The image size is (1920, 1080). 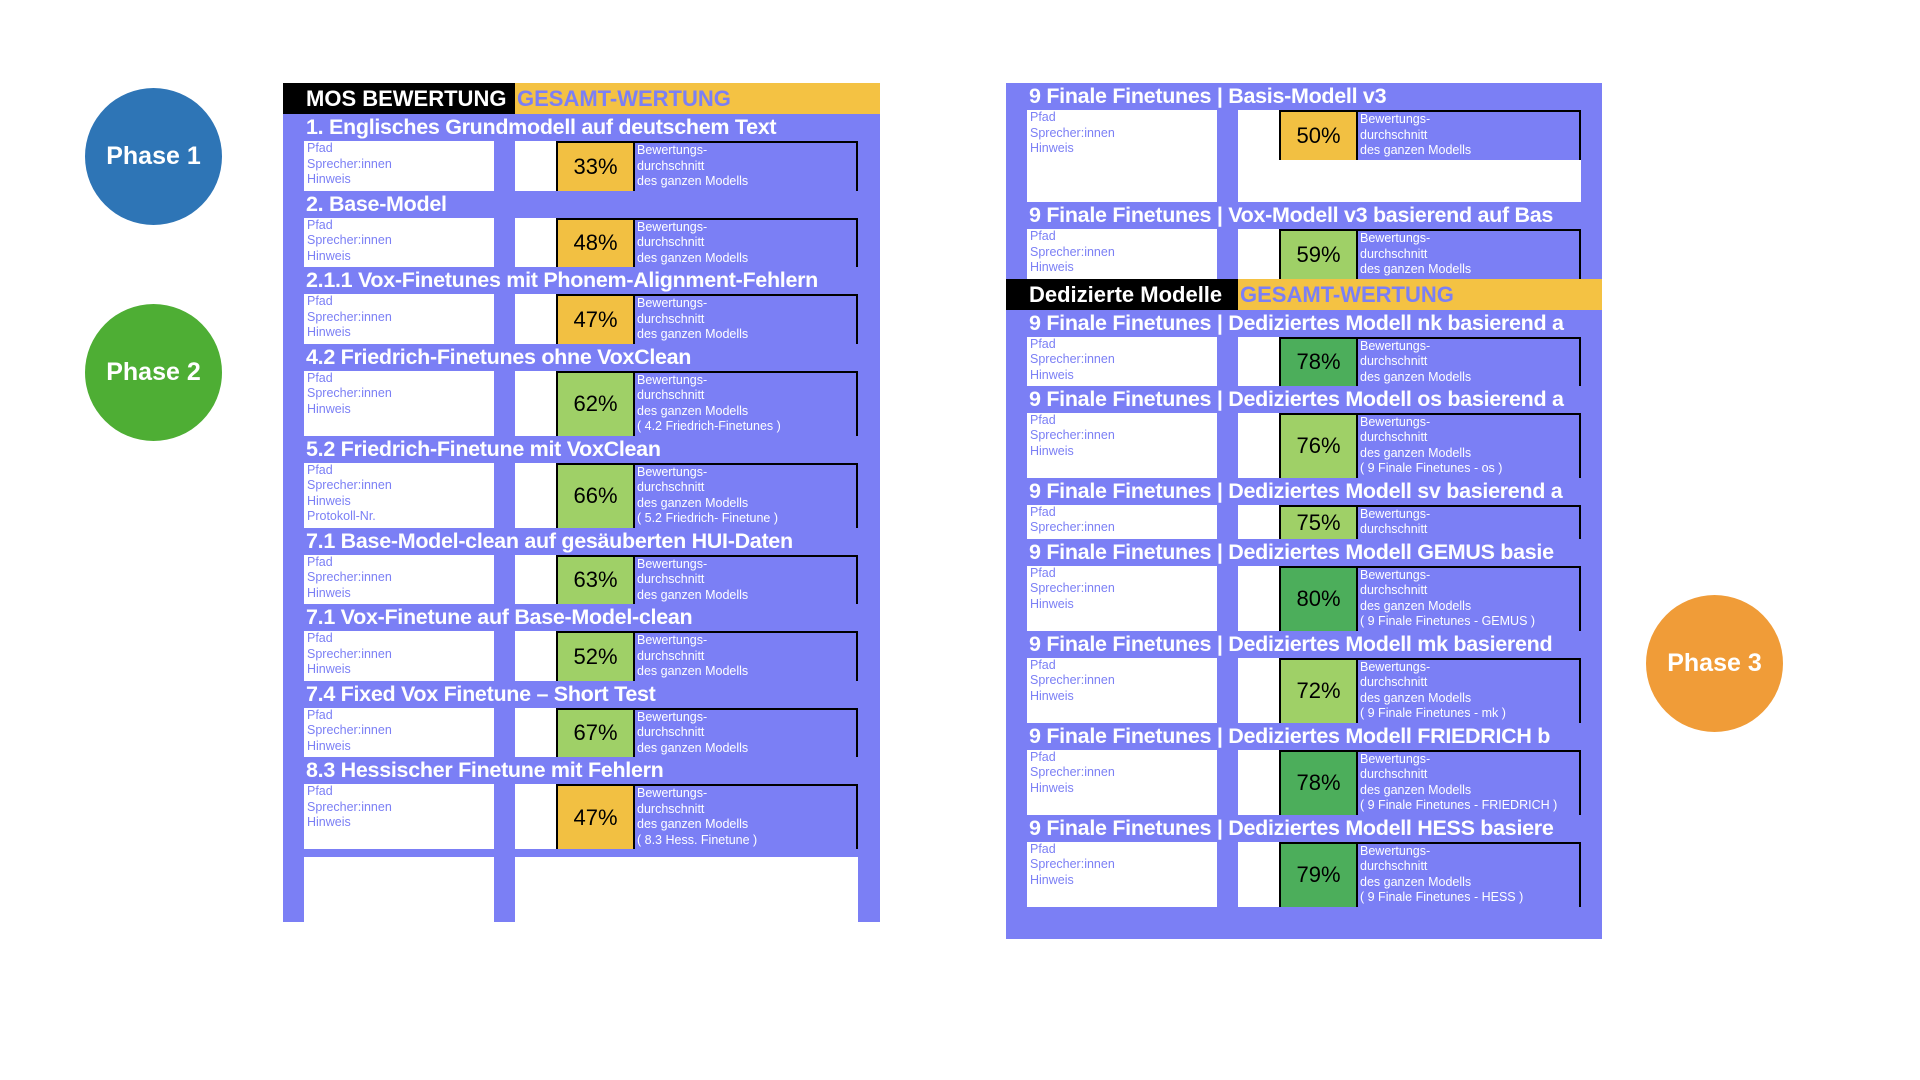 I want to click on section-title: 4.2 Friedrich-Finetunes ohne VoxClean, so click(x=499, y=356).